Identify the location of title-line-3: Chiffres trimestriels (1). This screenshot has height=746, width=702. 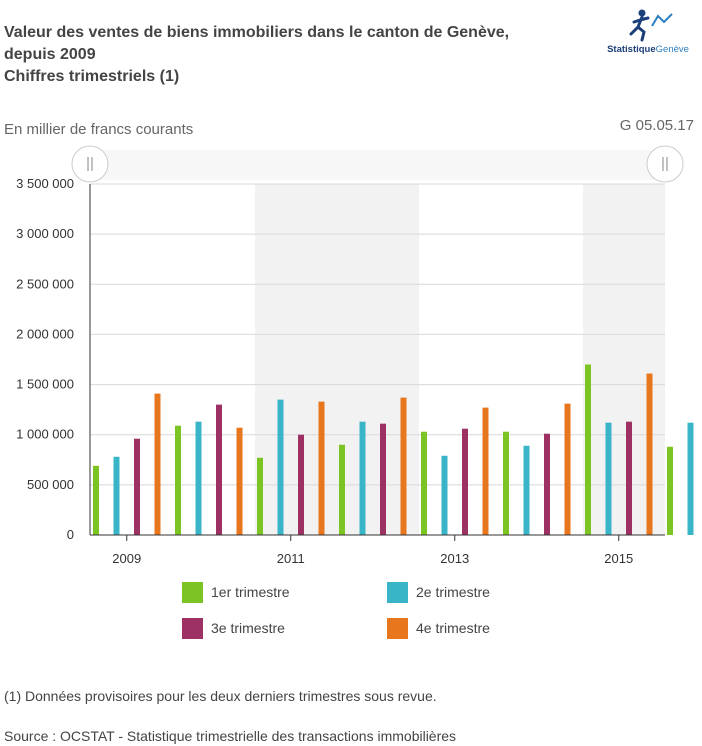
(92, 76).